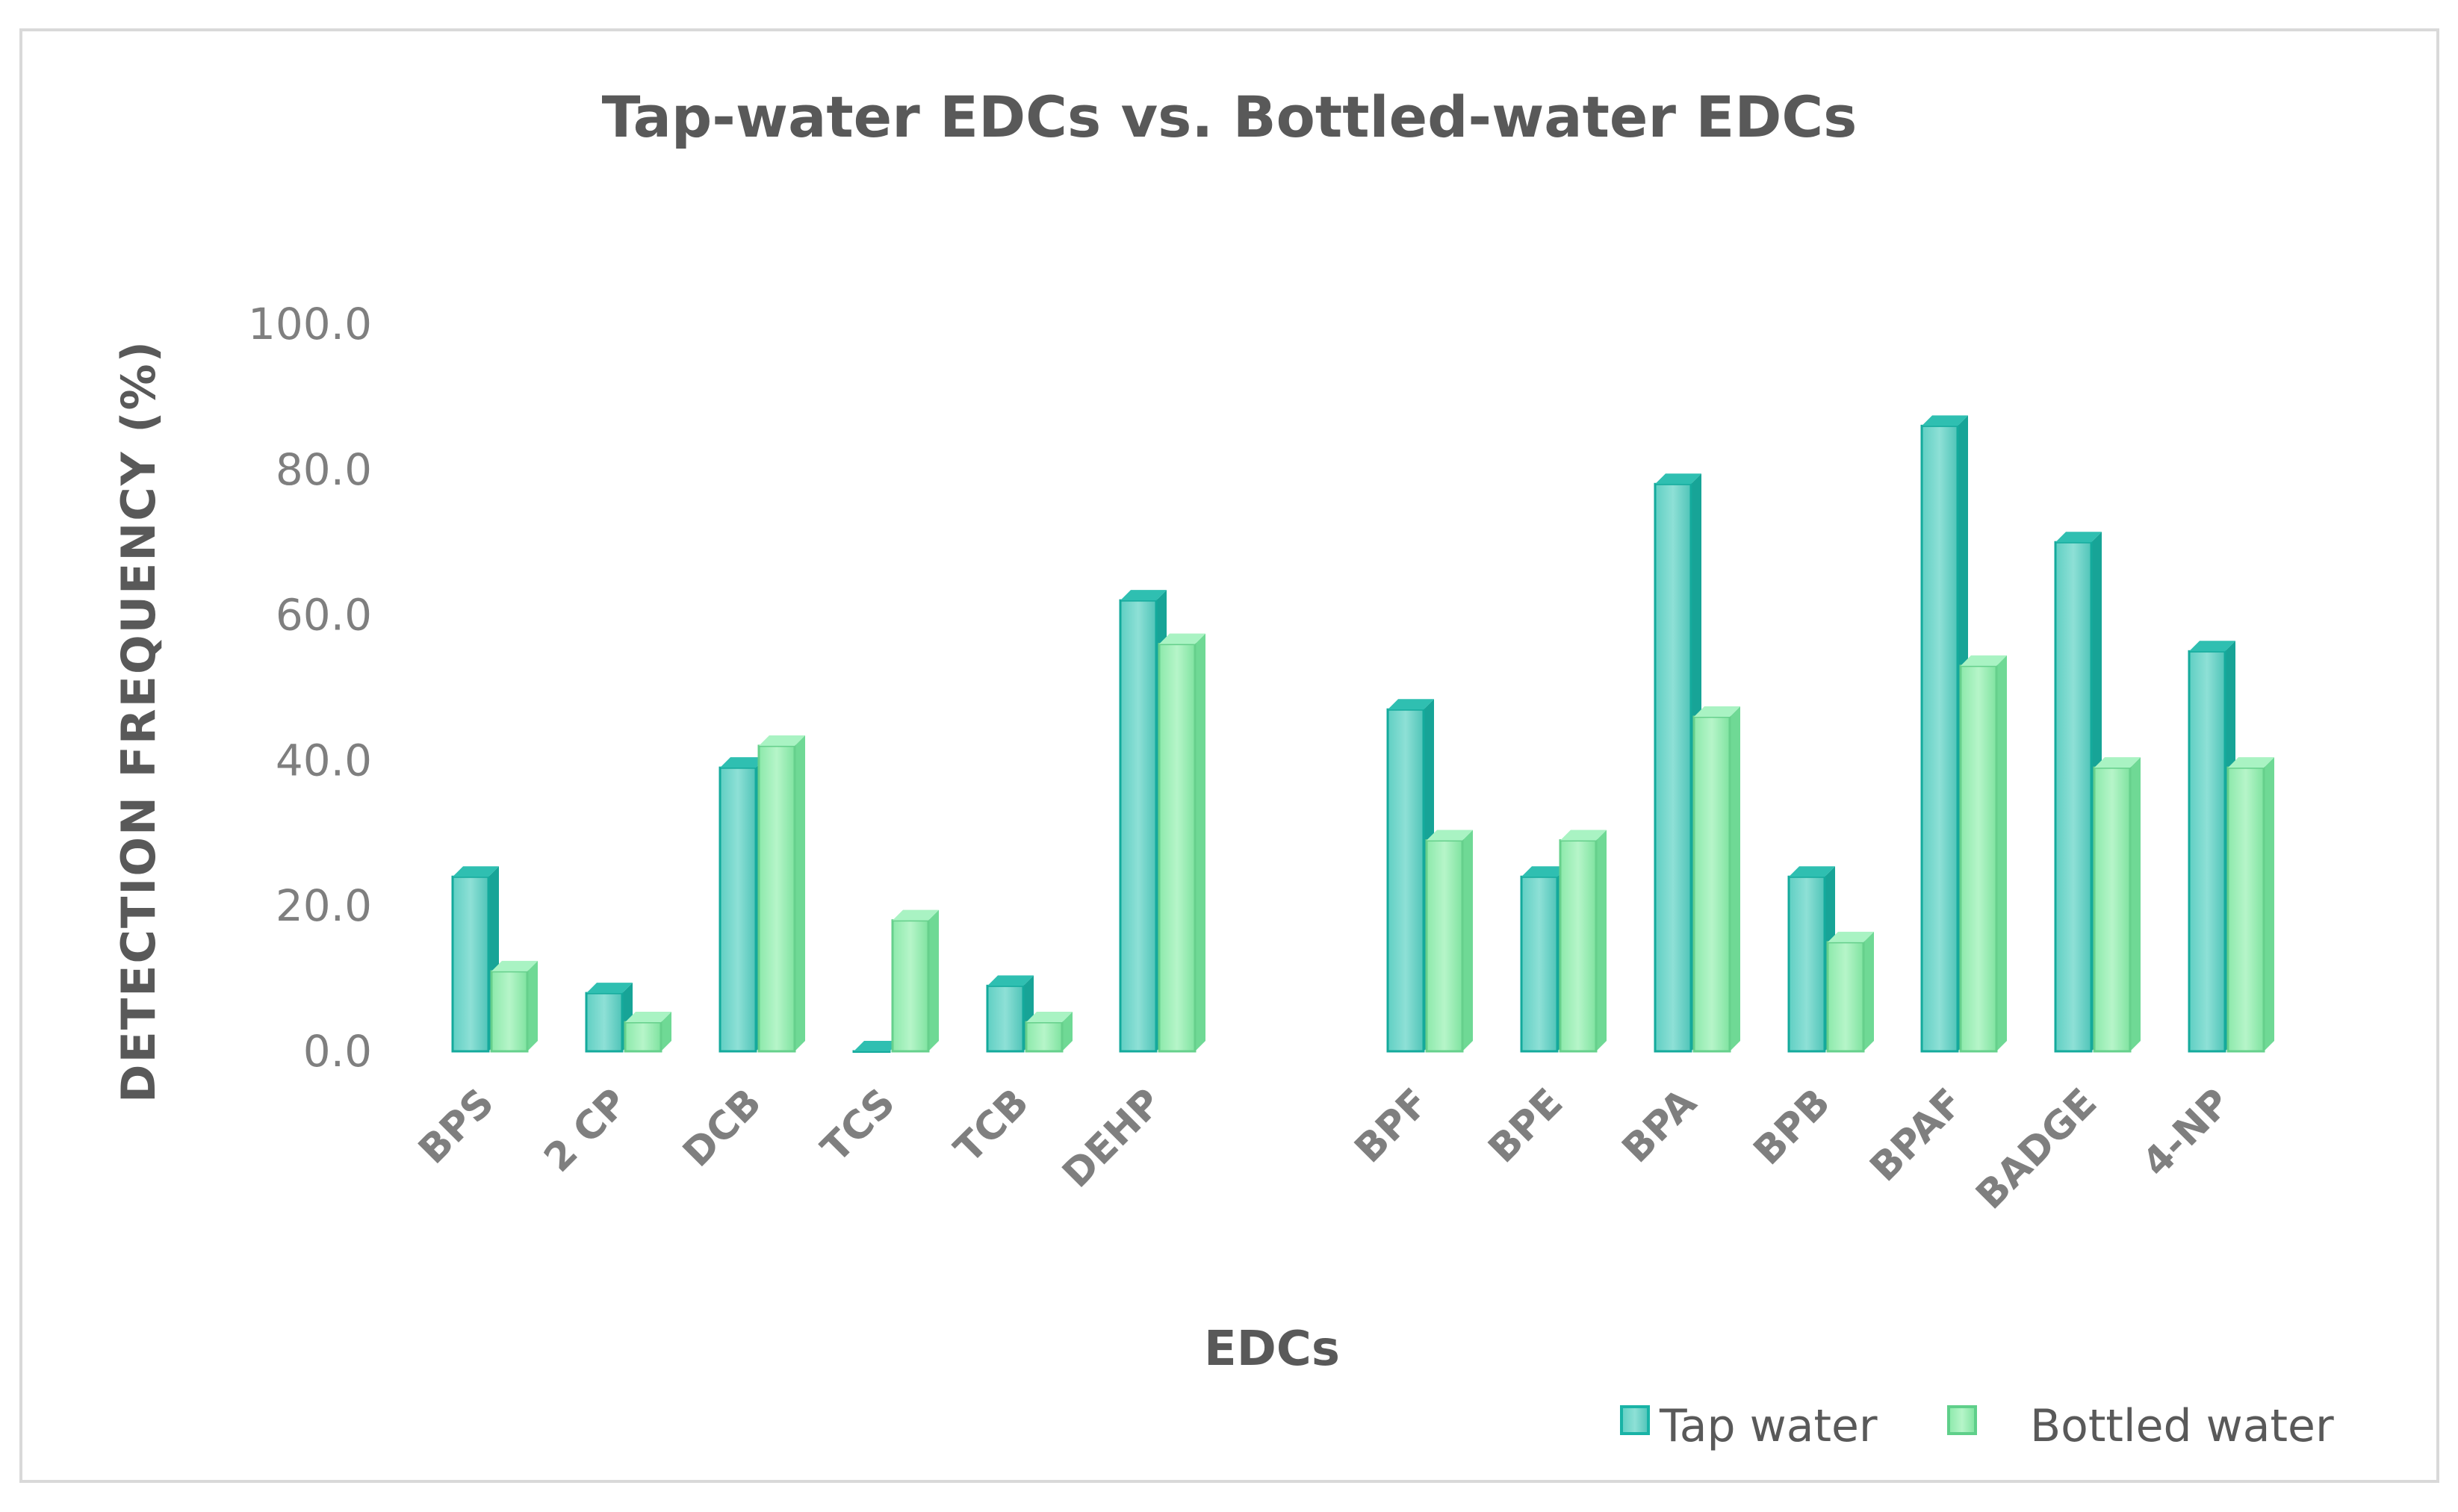 This screenshot has width=2458, height=1512. I want to click on legend-label-tap: Tap water, so click(1768, 1426).